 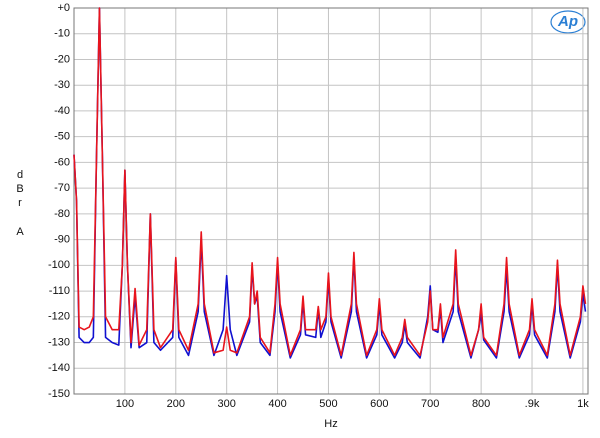 What do you see at coordinates (63, 8) in the screenshot?
I see `y-tick-label: +0` at bounding box center [63, 8].